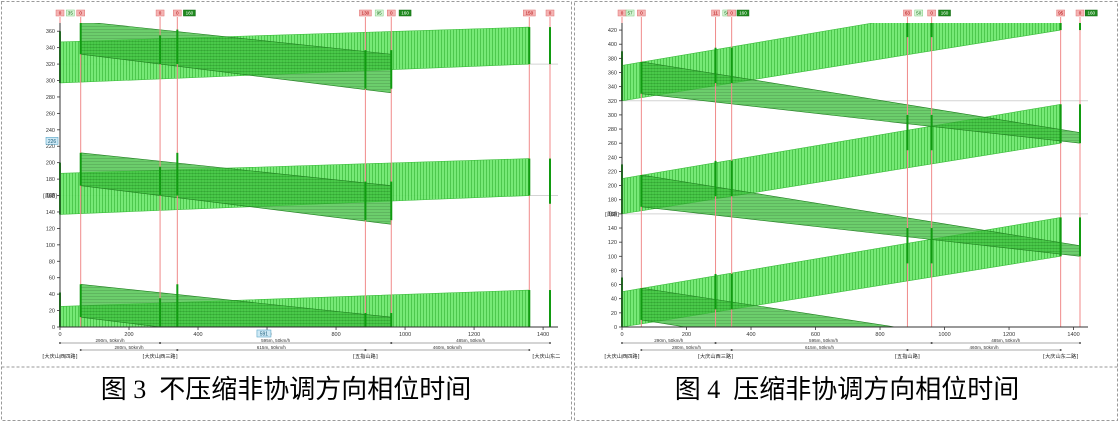  I want to click on x-cursor-box, so click(264, 333).